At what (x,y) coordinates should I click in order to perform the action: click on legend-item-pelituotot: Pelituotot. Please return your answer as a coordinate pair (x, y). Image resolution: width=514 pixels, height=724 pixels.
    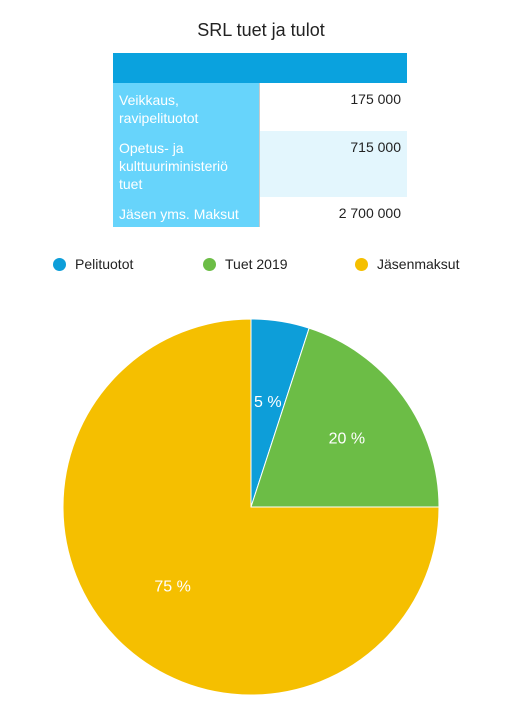
    Looking at the image, I should click on (93, 264).